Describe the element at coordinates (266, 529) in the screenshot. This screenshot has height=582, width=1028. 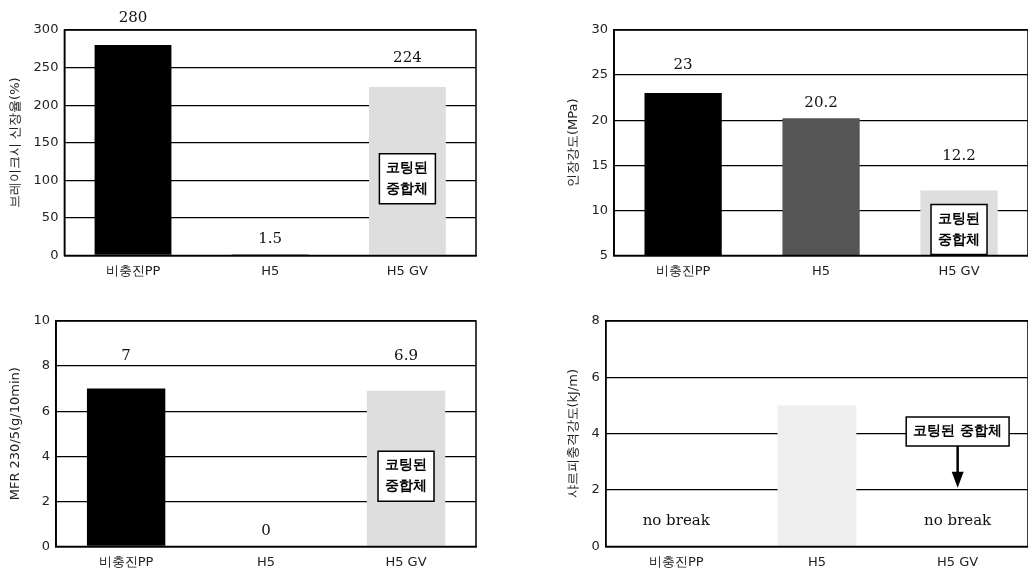
I see `data-label: 0` at that location.